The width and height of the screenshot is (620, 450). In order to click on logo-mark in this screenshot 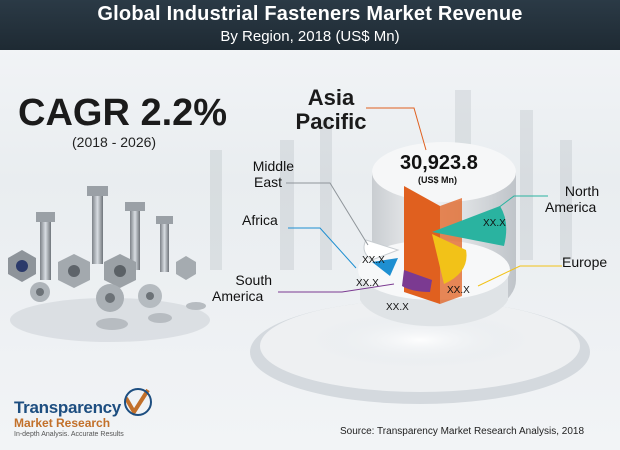, I will do `click(138, 402)`.